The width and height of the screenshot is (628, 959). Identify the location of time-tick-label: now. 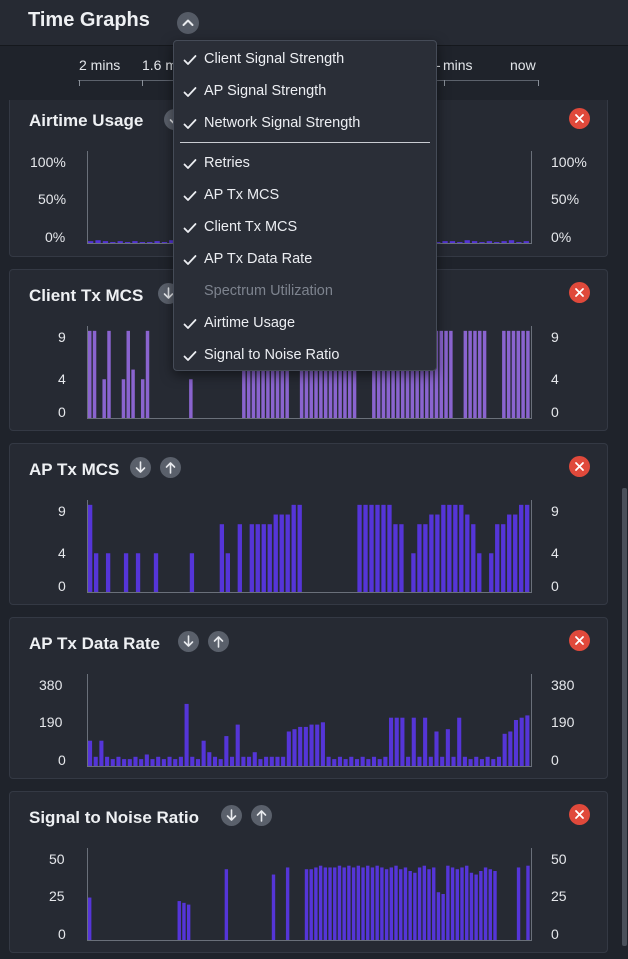
(523, 65).